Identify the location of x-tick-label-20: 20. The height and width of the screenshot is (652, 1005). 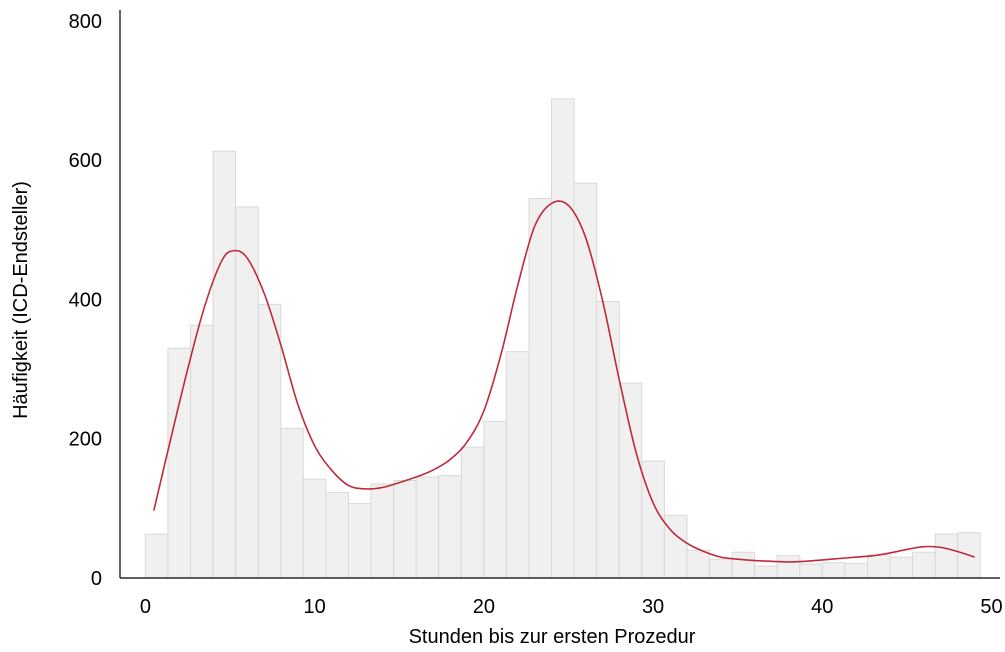
(484, 607).